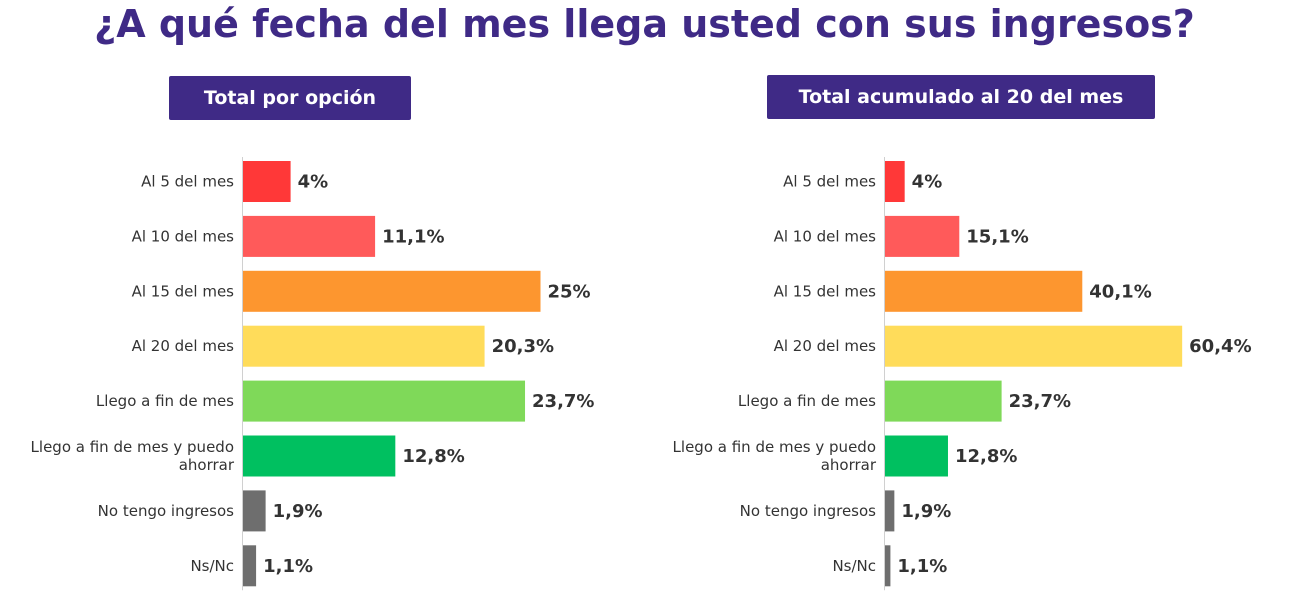 This screenshot has height=605, width=1289. Describe the element at coordinates (569, 291) in the screenshot. I see `left-value-label: 25%` at that location.